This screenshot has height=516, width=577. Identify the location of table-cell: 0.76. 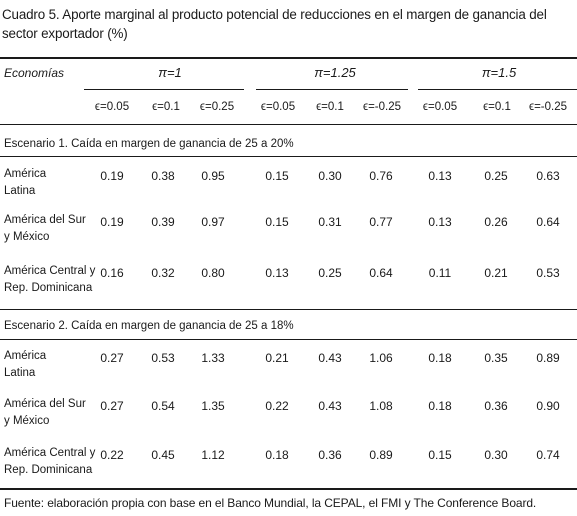
(381, 176).